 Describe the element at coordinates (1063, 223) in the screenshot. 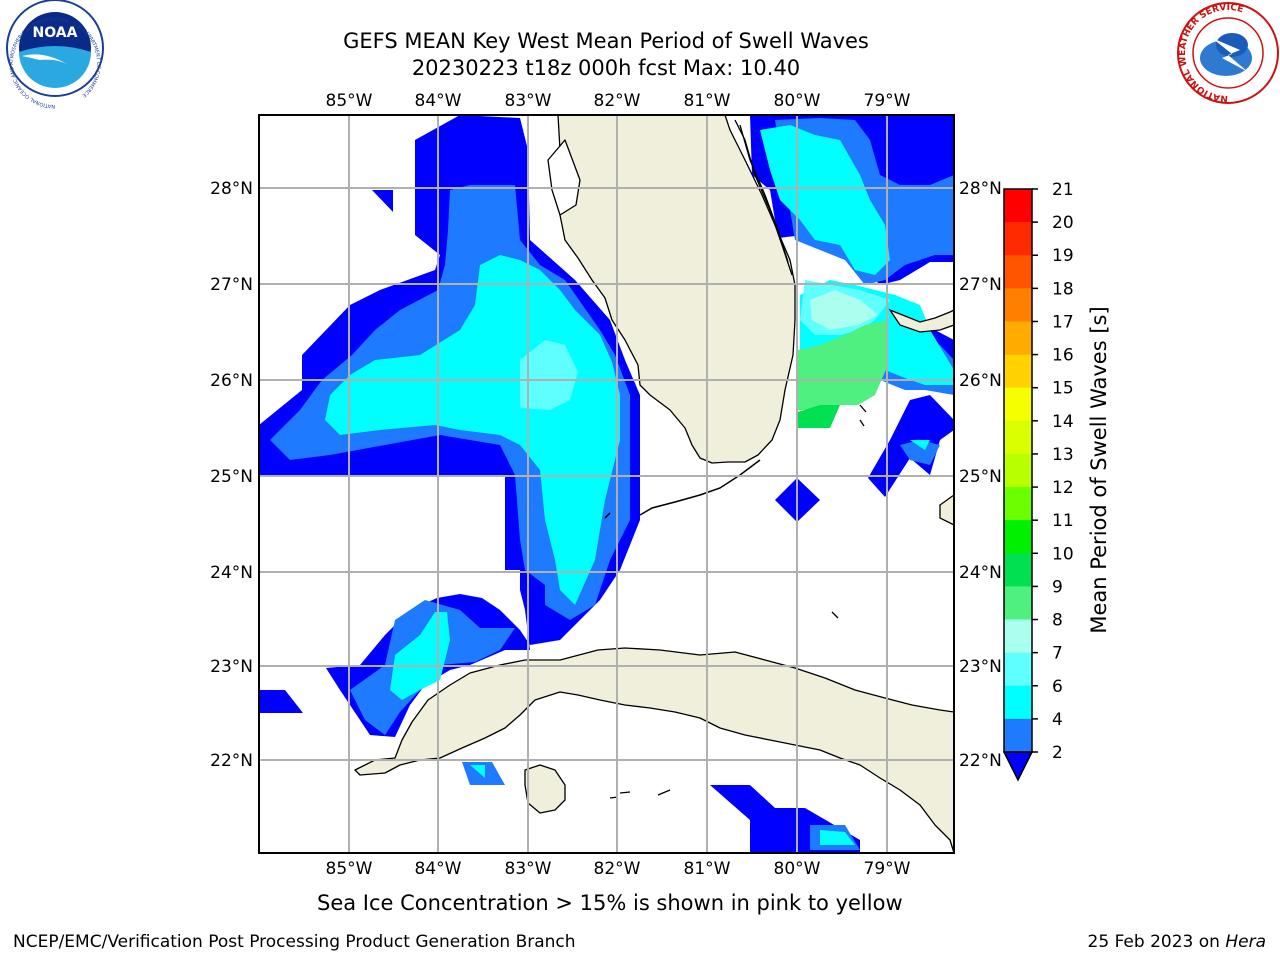

I see `colorbar-tick-label: 20` at that location.